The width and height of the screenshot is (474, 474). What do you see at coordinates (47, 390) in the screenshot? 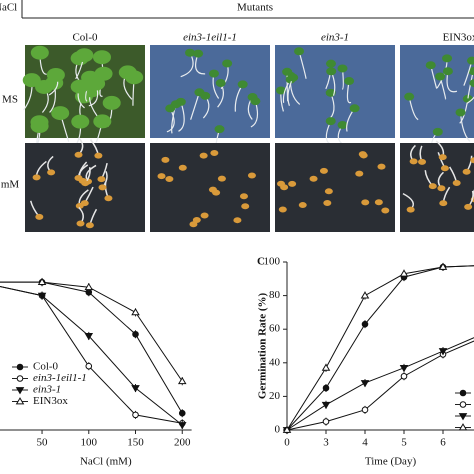
I see `legend-label: ein3-1` at bounding box center [47, 390].